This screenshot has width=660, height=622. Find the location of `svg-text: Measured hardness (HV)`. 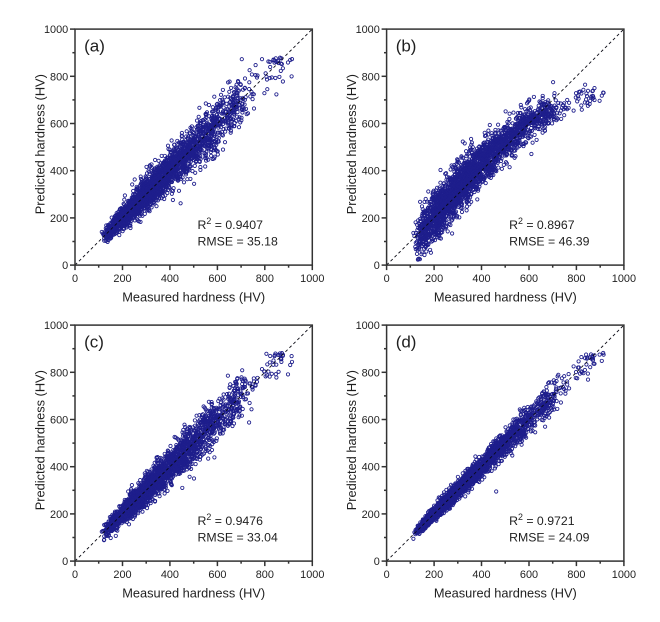

svg-text: Measured hardness (HV) is located at coordinates (193, 297).